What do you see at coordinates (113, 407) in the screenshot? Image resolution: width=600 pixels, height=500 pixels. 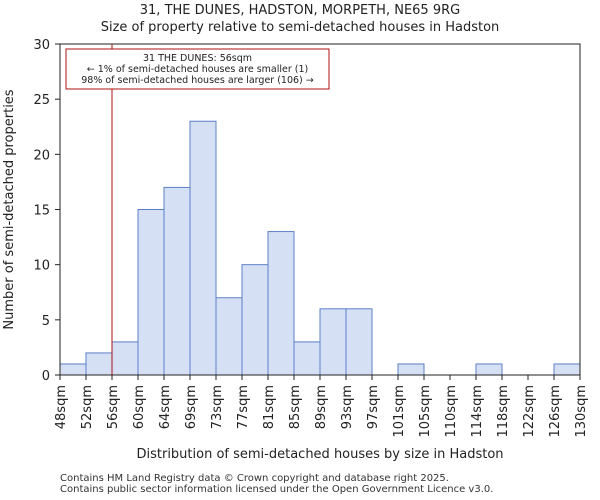 I see `x-tick-label: 56sqm` at bounding box center [113, 407].